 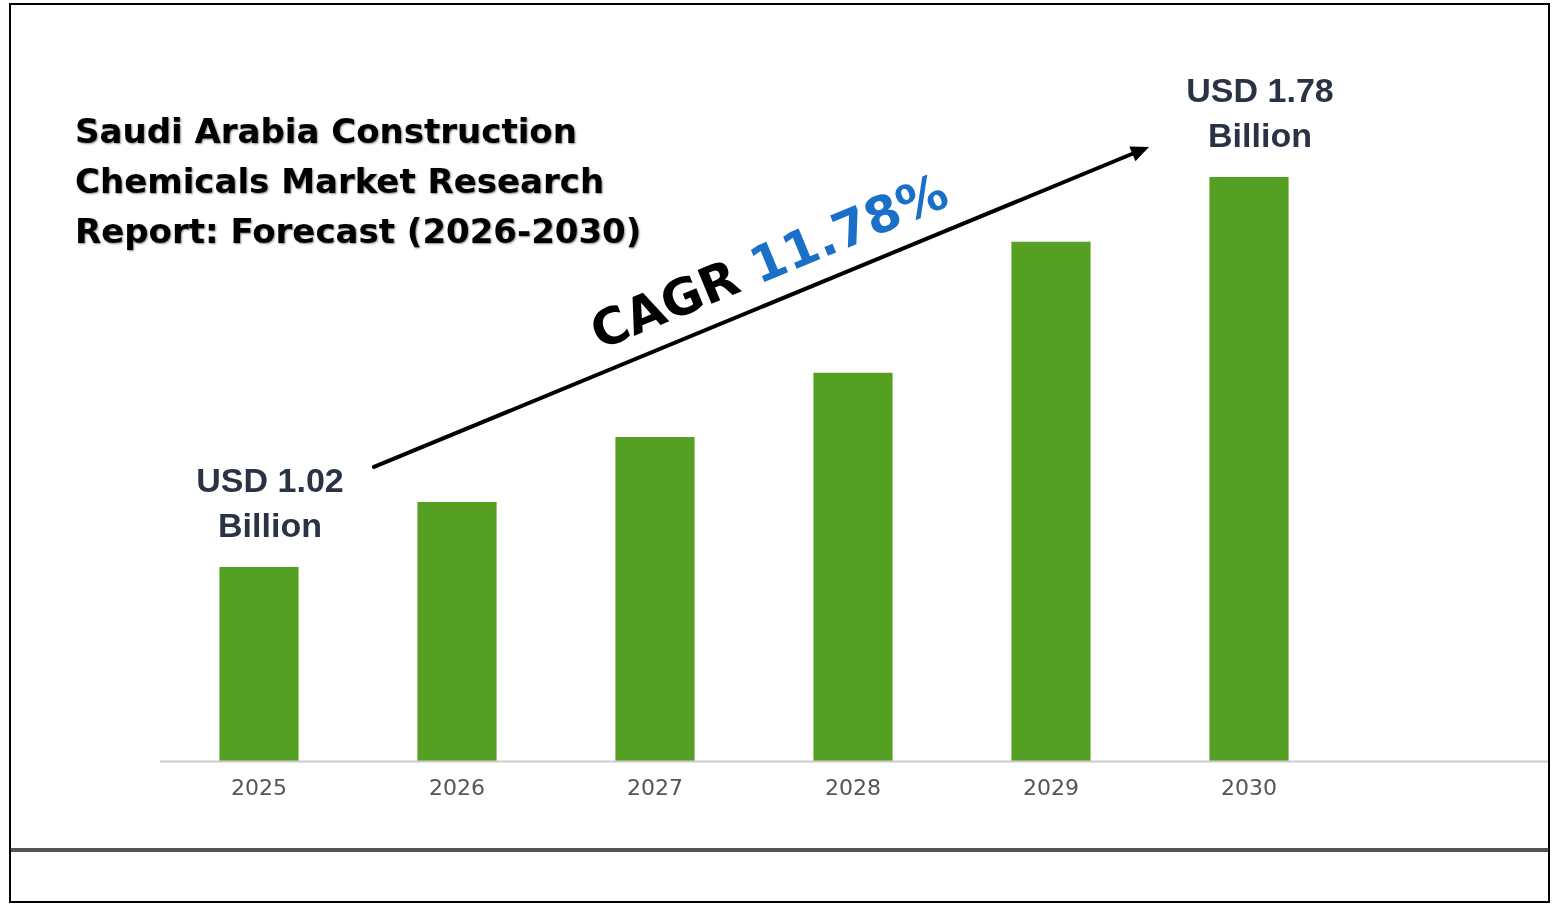 What do you see at coordinates (1051, 787) in the screenshot?
I see `x-tick-label: 2029` at bounding box center [1051, 787].